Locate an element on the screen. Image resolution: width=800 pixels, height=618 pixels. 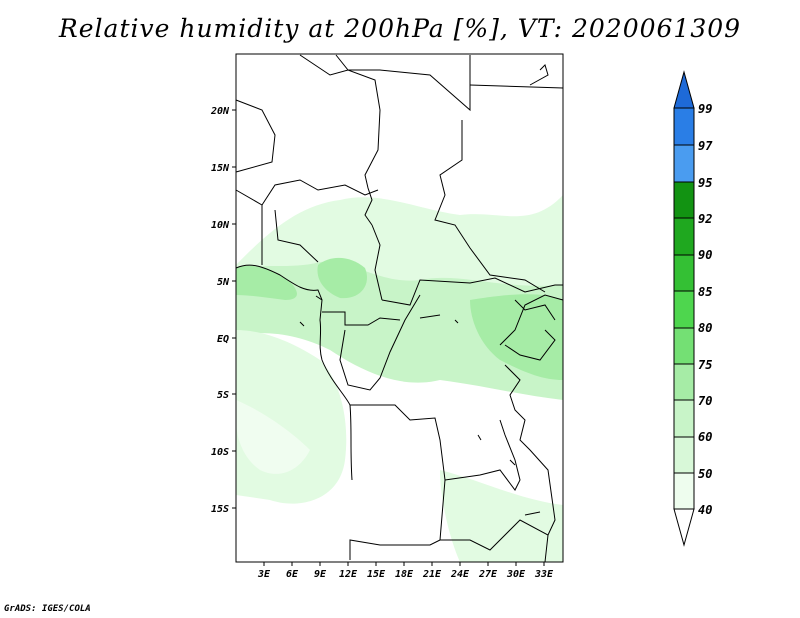
colorbar-label: 92 is located at coordinates (705, 219).